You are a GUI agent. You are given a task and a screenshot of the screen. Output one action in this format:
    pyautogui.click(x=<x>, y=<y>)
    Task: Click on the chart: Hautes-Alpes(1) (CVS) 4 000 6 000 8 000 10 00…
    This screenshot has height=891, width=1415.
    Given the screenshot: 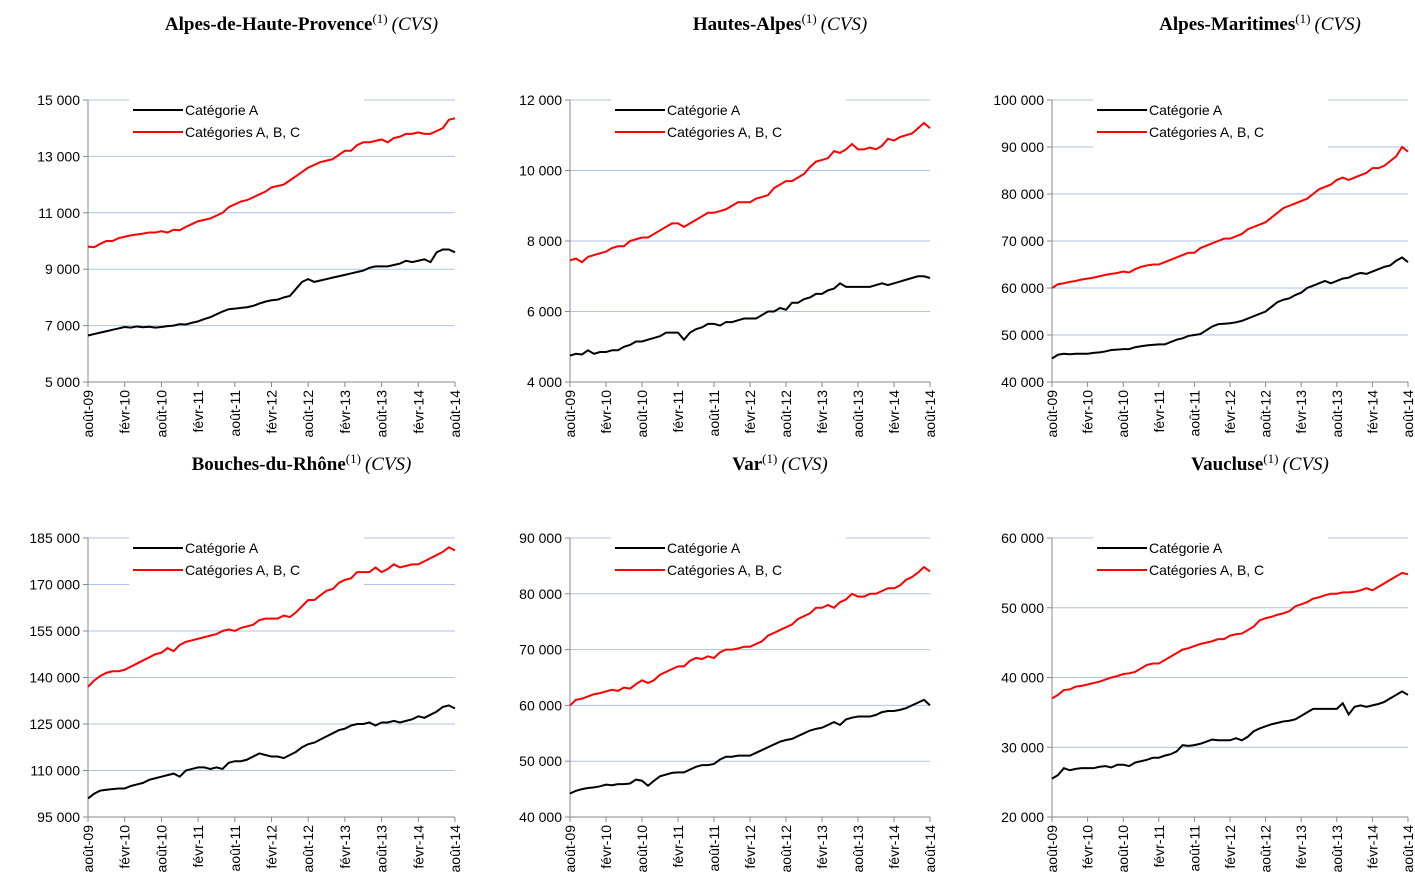 What is the action you would take?
    pyautogui.click(x=728, y=224)
    